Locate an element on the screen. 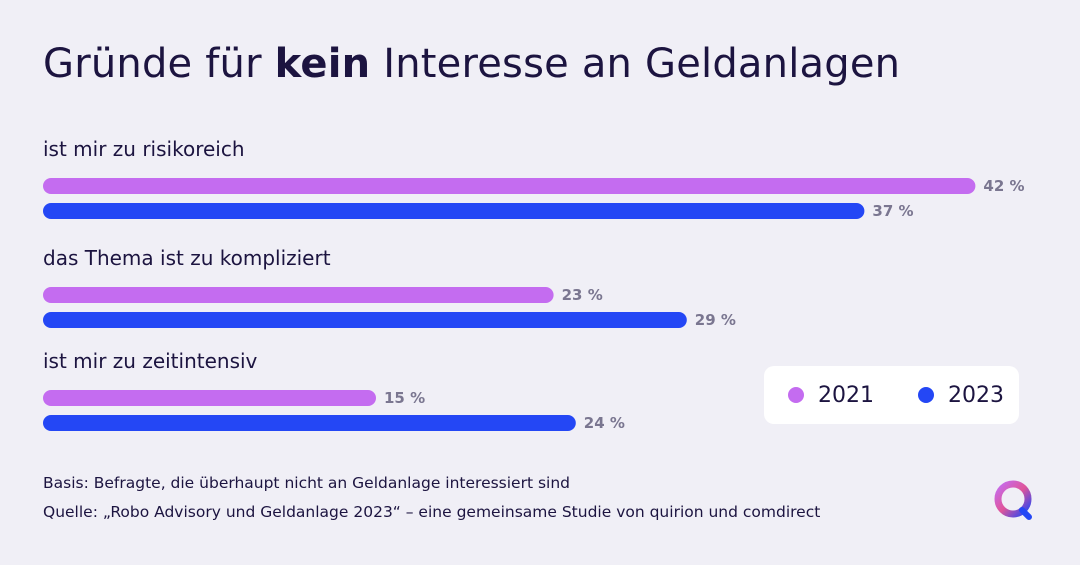 The width and height of the screenshot is (1080, 565). category-label: ist mir zu zeitintensiv is located at coordinates (150, 361).